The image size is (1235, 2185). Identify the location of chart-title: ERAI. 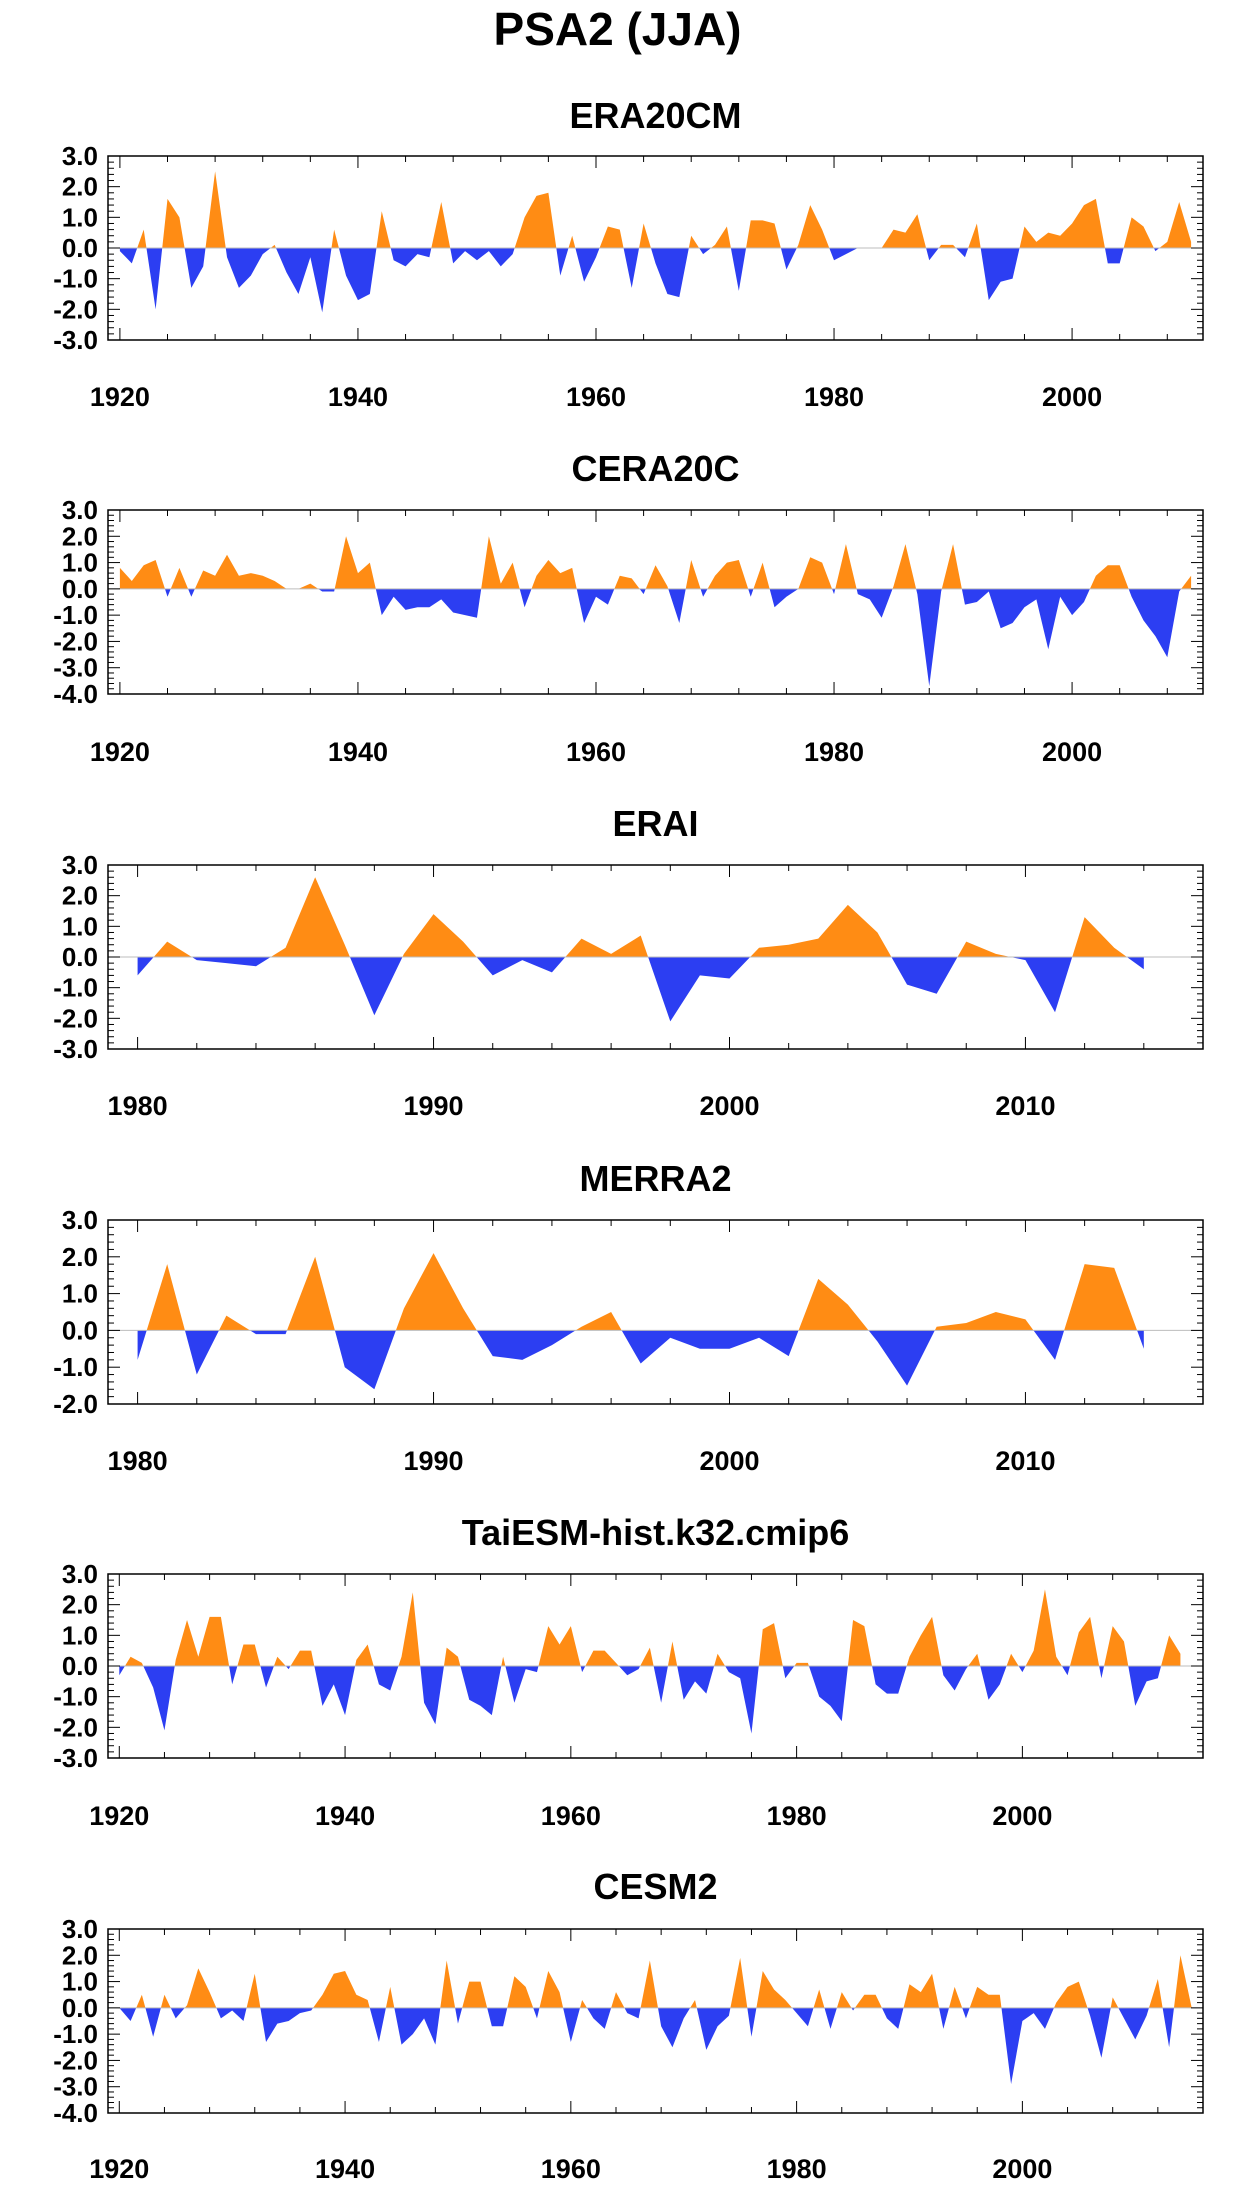
(655, 823).